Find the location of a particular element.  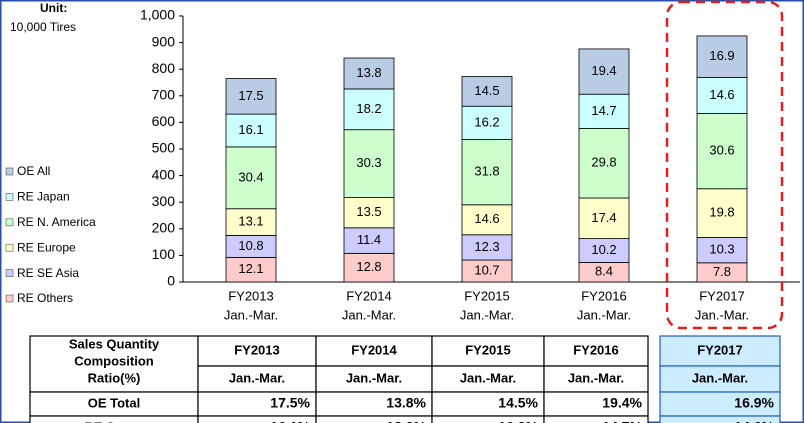

data-label: 16.1 is located at coordinates (250, 129).